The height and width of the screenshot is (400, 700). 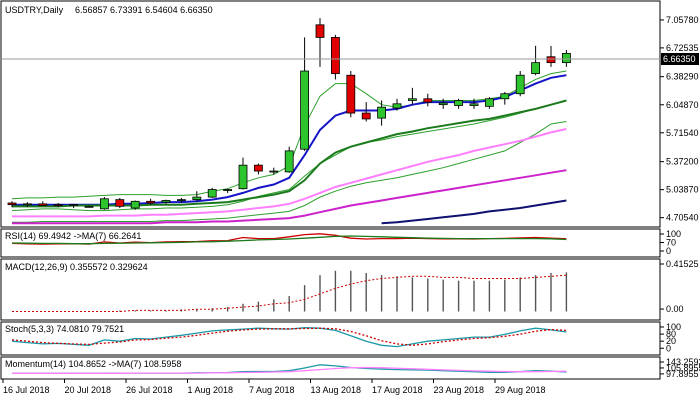 What do you see at coordinates (64, 329) in the screenshot?
I see `stoch-label: Stoch(5,3,3) 74.0810 79.7521` at bounding box center [64, 329].